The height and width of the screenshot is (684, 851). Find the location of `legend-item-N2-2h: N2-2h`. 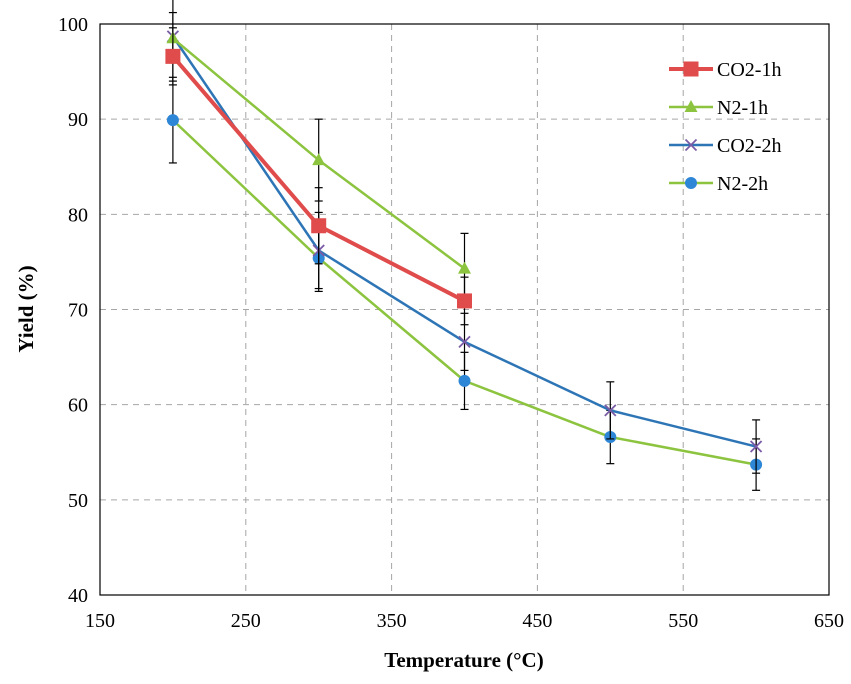

legend-item-N2-2h: N2-2h is located at coordinates (718, 184).